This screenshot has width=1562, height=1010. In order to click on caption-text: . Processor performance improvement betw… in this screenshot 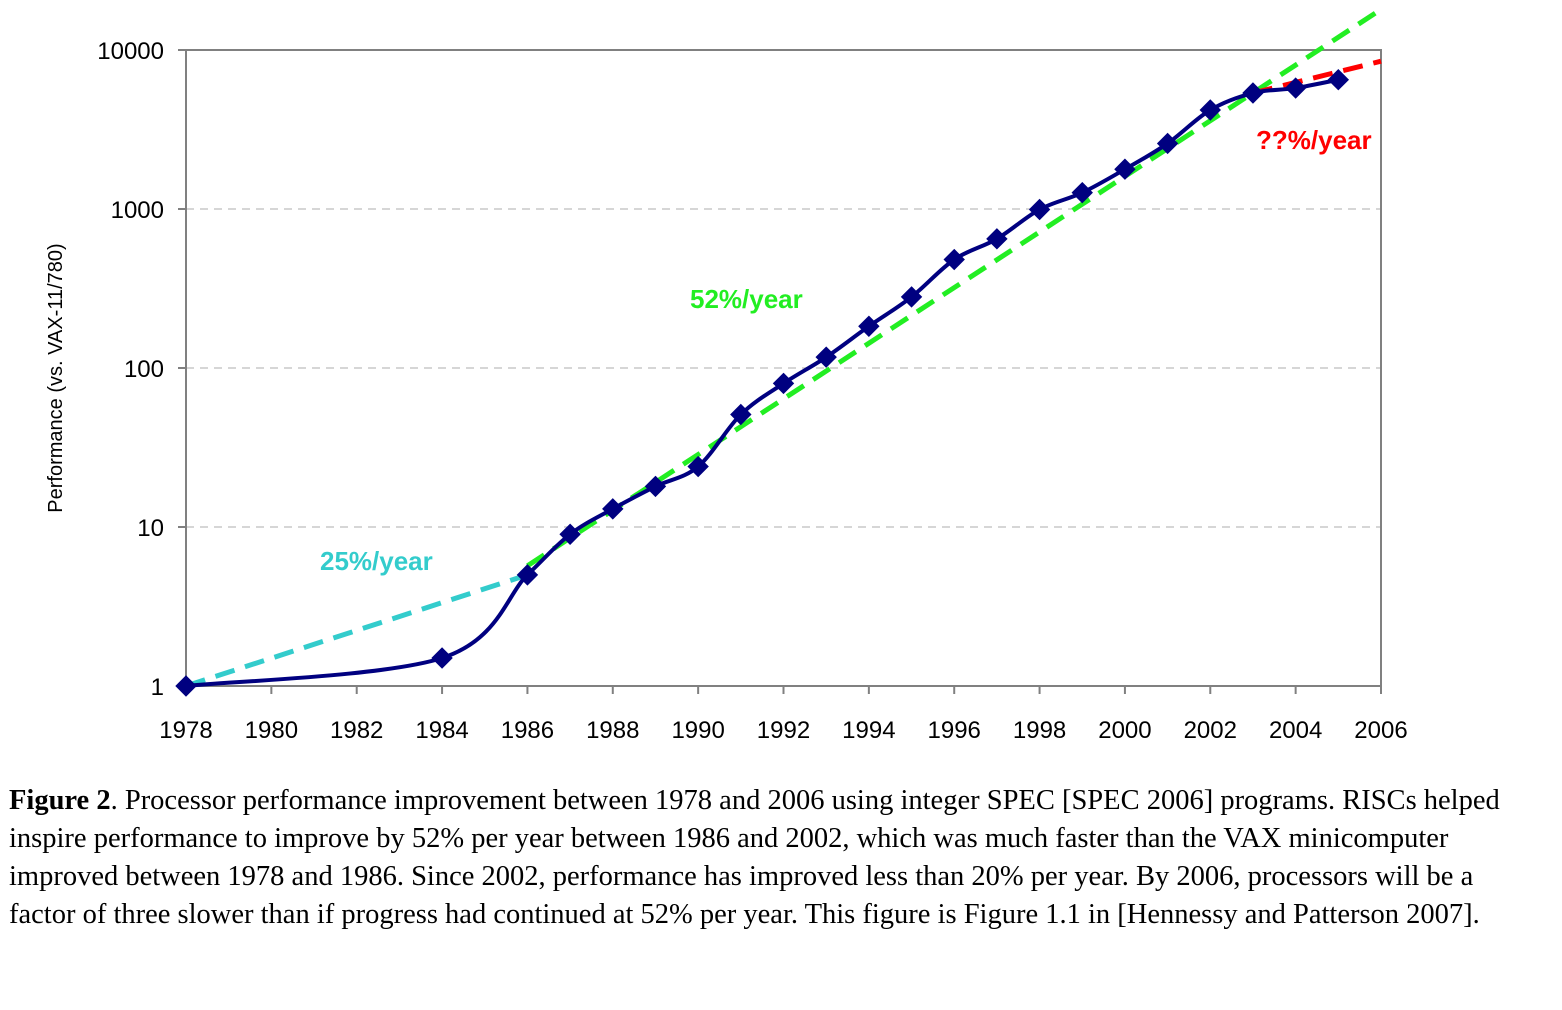, I will do `click(754, 857)`.